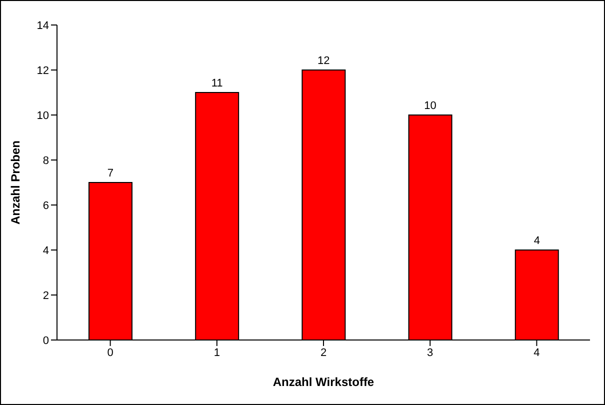  What do you see at coordinates (110, 352) in the screenshot?
I see `x-tick-label: 0` at bounding box center [110, 352].